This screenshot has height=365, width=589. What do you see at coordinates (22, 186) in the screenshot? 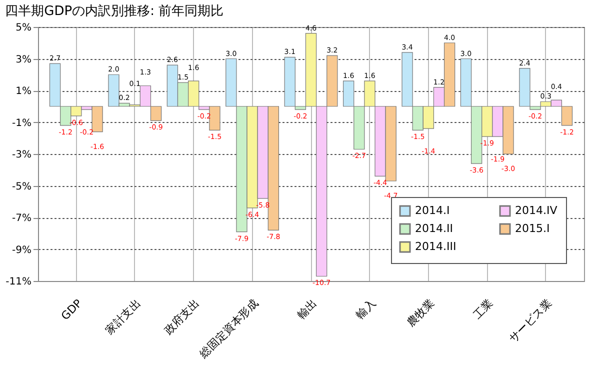
I see `y-tick-label: -5%` at bounding box center [22, 186].